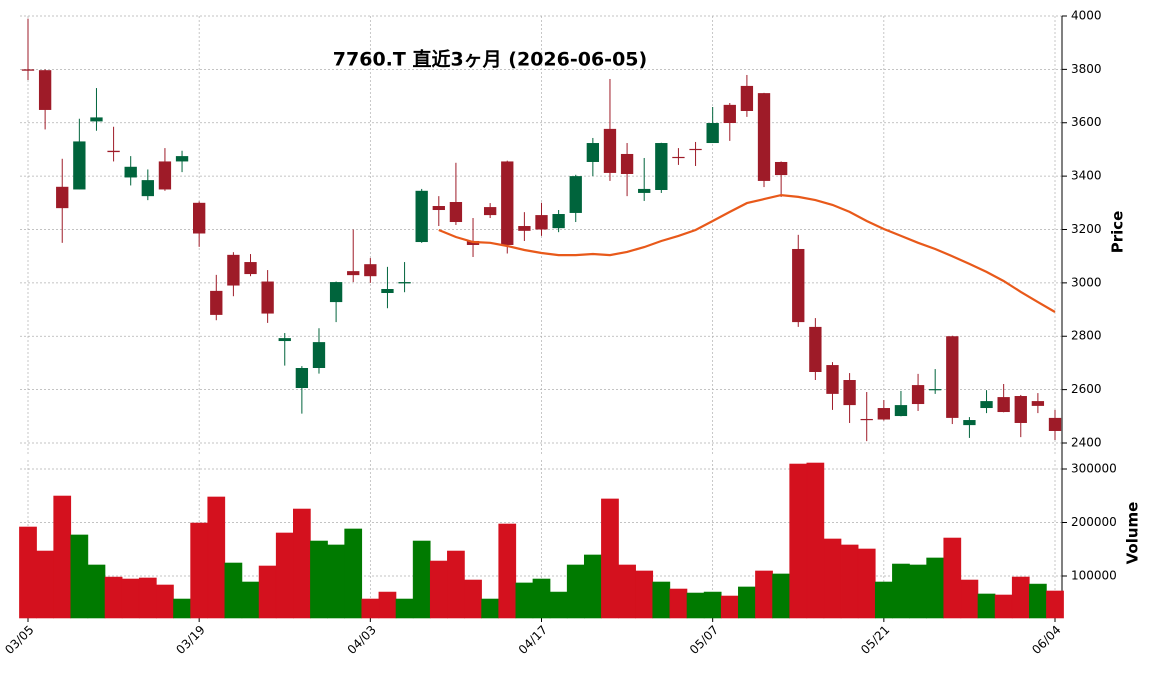 The image size is (1152, 675). What do you see at coordinates (1086, 69) in the screenshot?
I see `y-tick-label: 3800` at bounding box center [1086, 69].